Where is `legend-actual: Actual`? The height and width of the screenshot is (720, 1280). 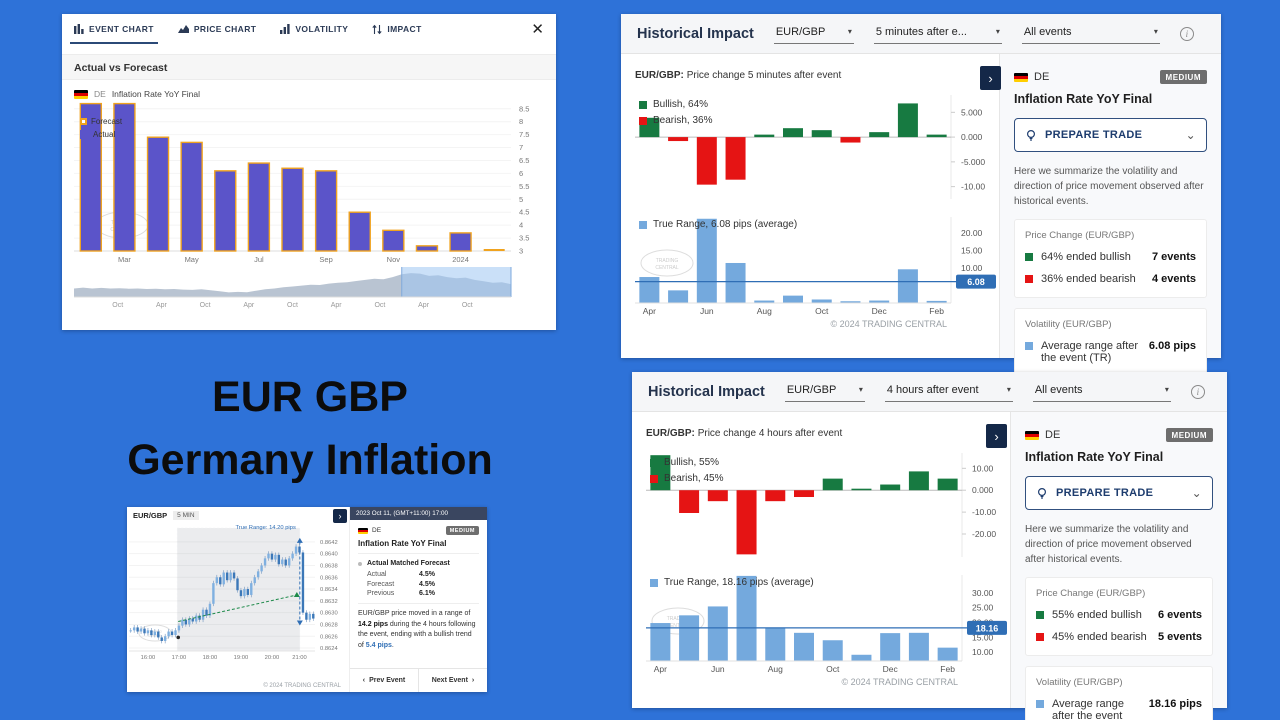 legend-actual: Actual is located at coordinates (101, 134).